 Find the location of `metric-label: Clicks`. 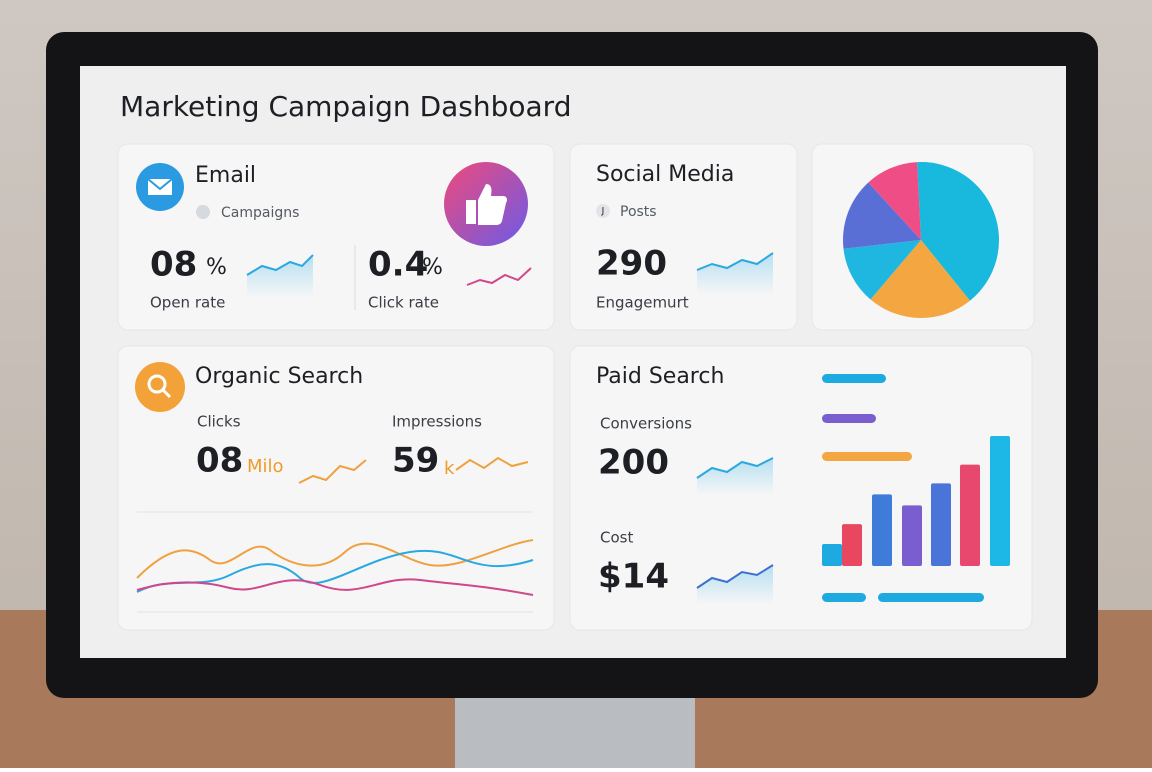

metric-label: Clicks is located at coordinates (219, 422).